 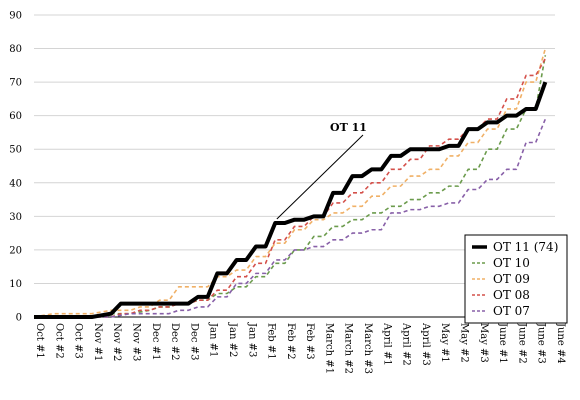 I want to click on x-tick-label: April #2, so click(x=406, y=344).